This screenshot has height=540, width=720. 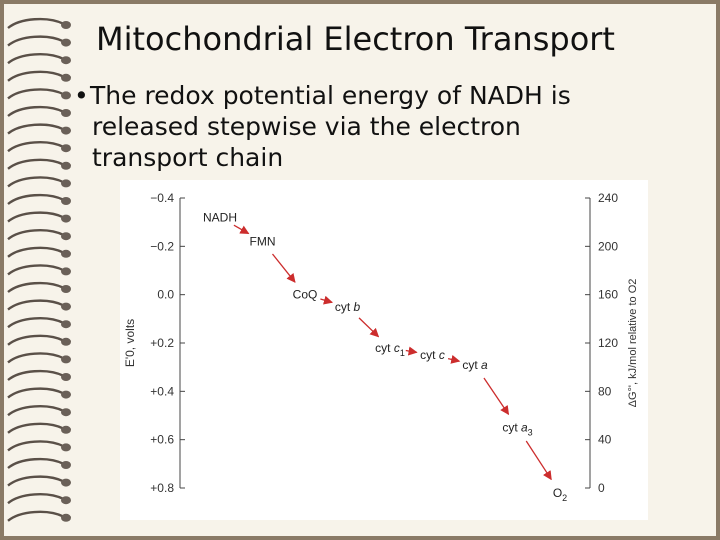 What do you see at coordinates (220, 217) in the screenshot?
I see `carrier-label: NADH` at bounding box center [220, 217].